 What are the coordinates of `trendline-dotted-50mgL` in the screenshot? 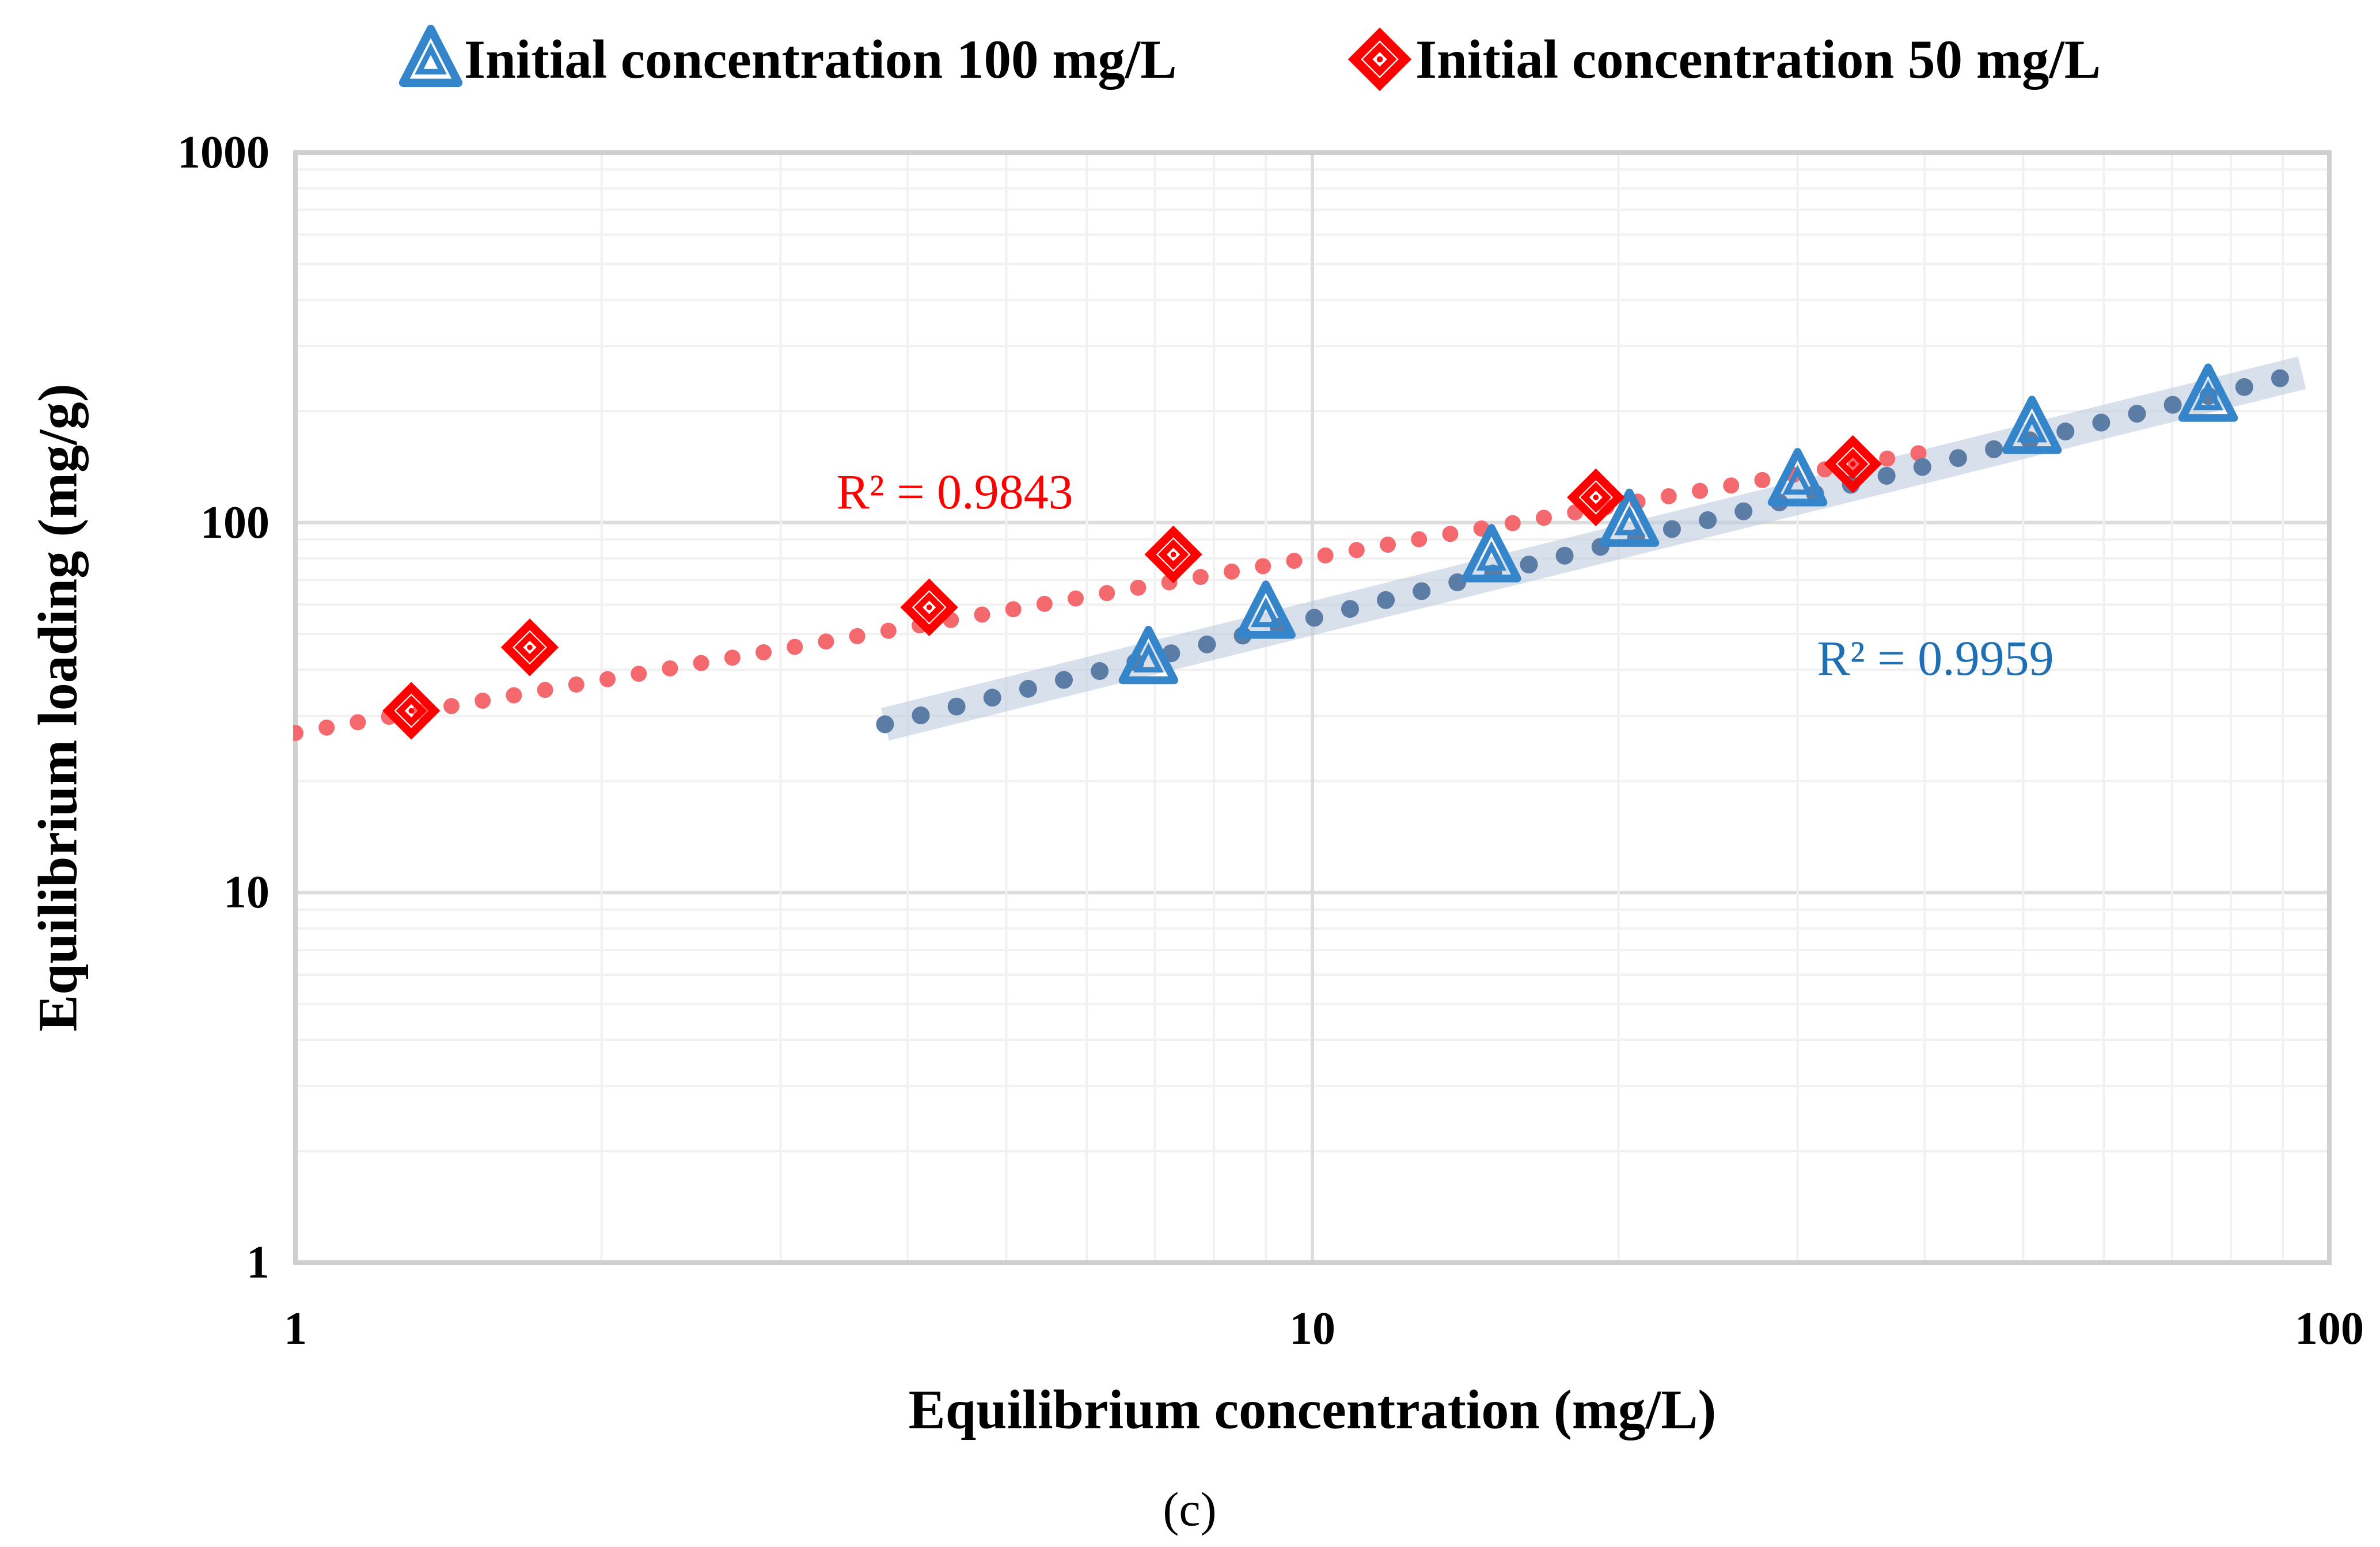 It's located at (1113, 593).